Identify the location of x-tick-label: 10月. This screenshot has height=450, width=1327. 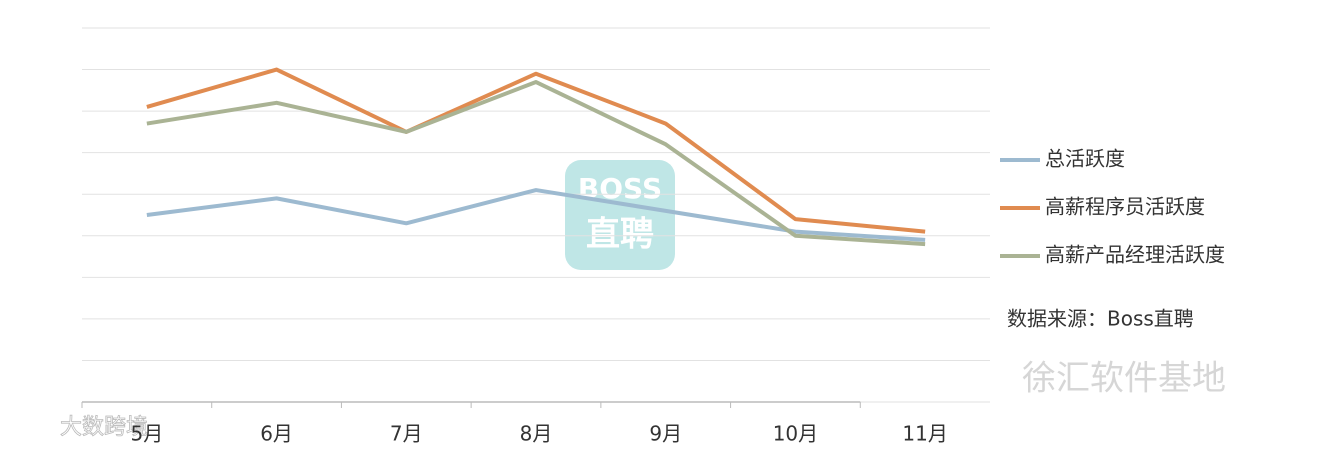
(795, 434).